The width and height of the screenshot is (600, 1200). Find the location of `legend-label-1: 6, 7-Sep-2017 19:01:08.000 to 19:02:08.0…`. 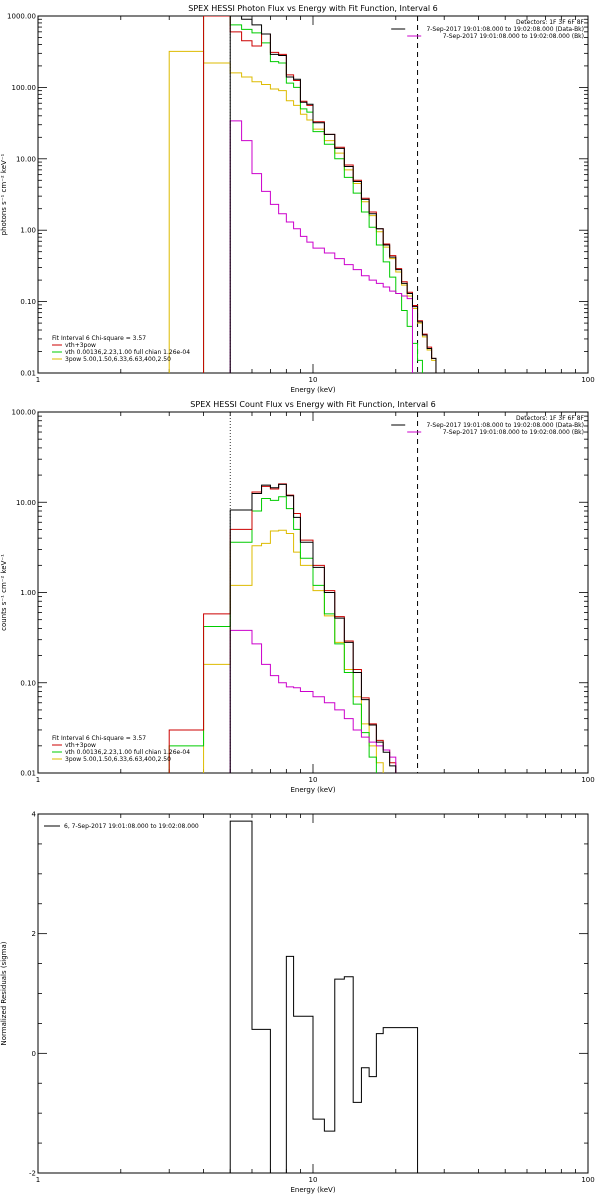

legend-label-1: 6, 7-Sep-2017 19:01:08.000 to 19:02:08.0… is located at coordinates (131, 826).